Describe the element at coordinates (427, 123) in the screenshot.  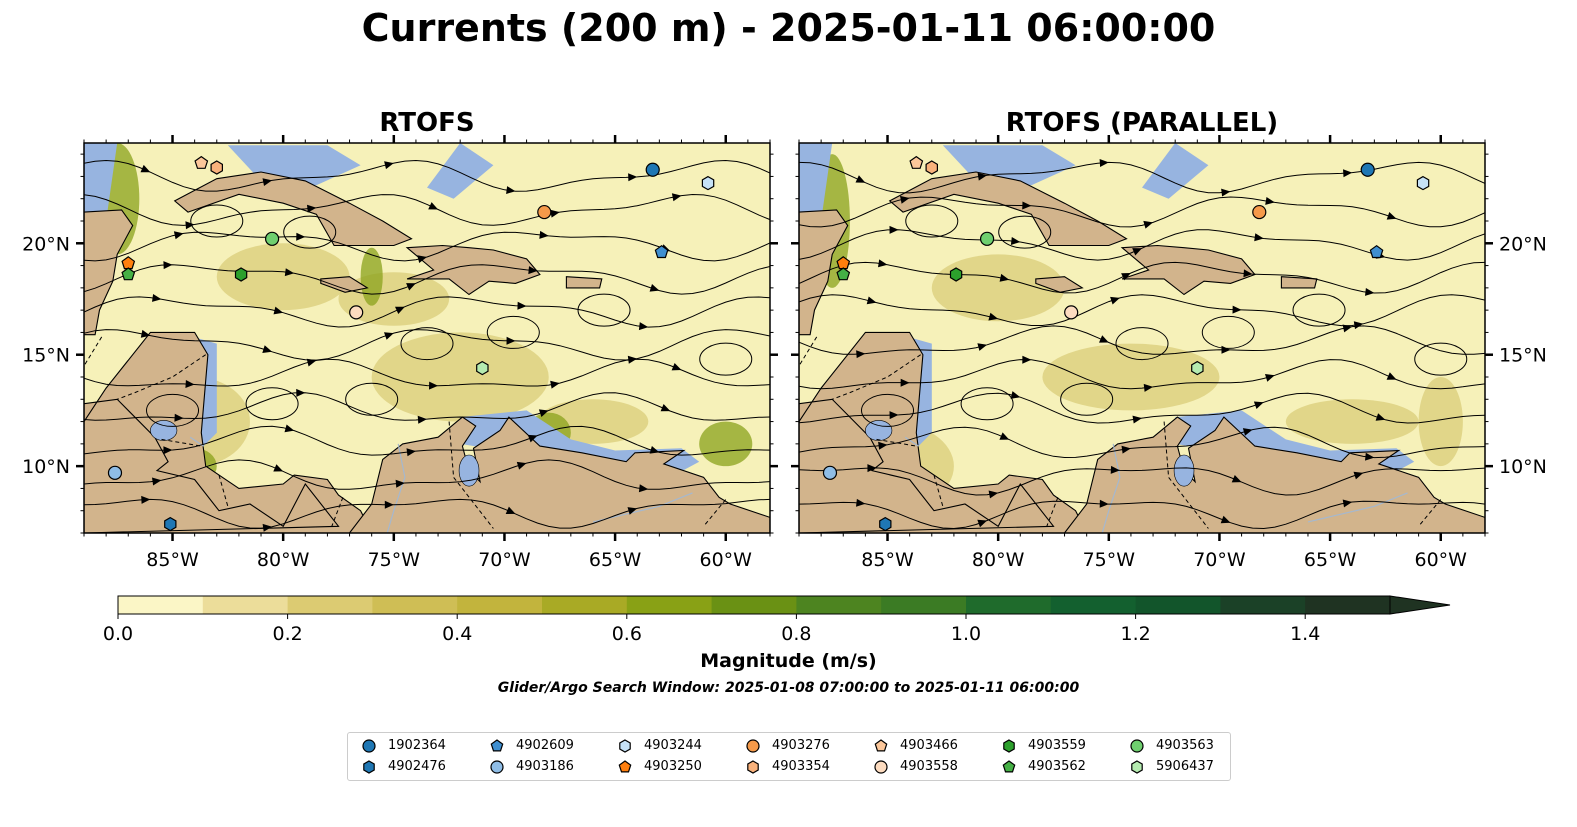
I see `panel-title-rtofs: RTOFS` at that location.